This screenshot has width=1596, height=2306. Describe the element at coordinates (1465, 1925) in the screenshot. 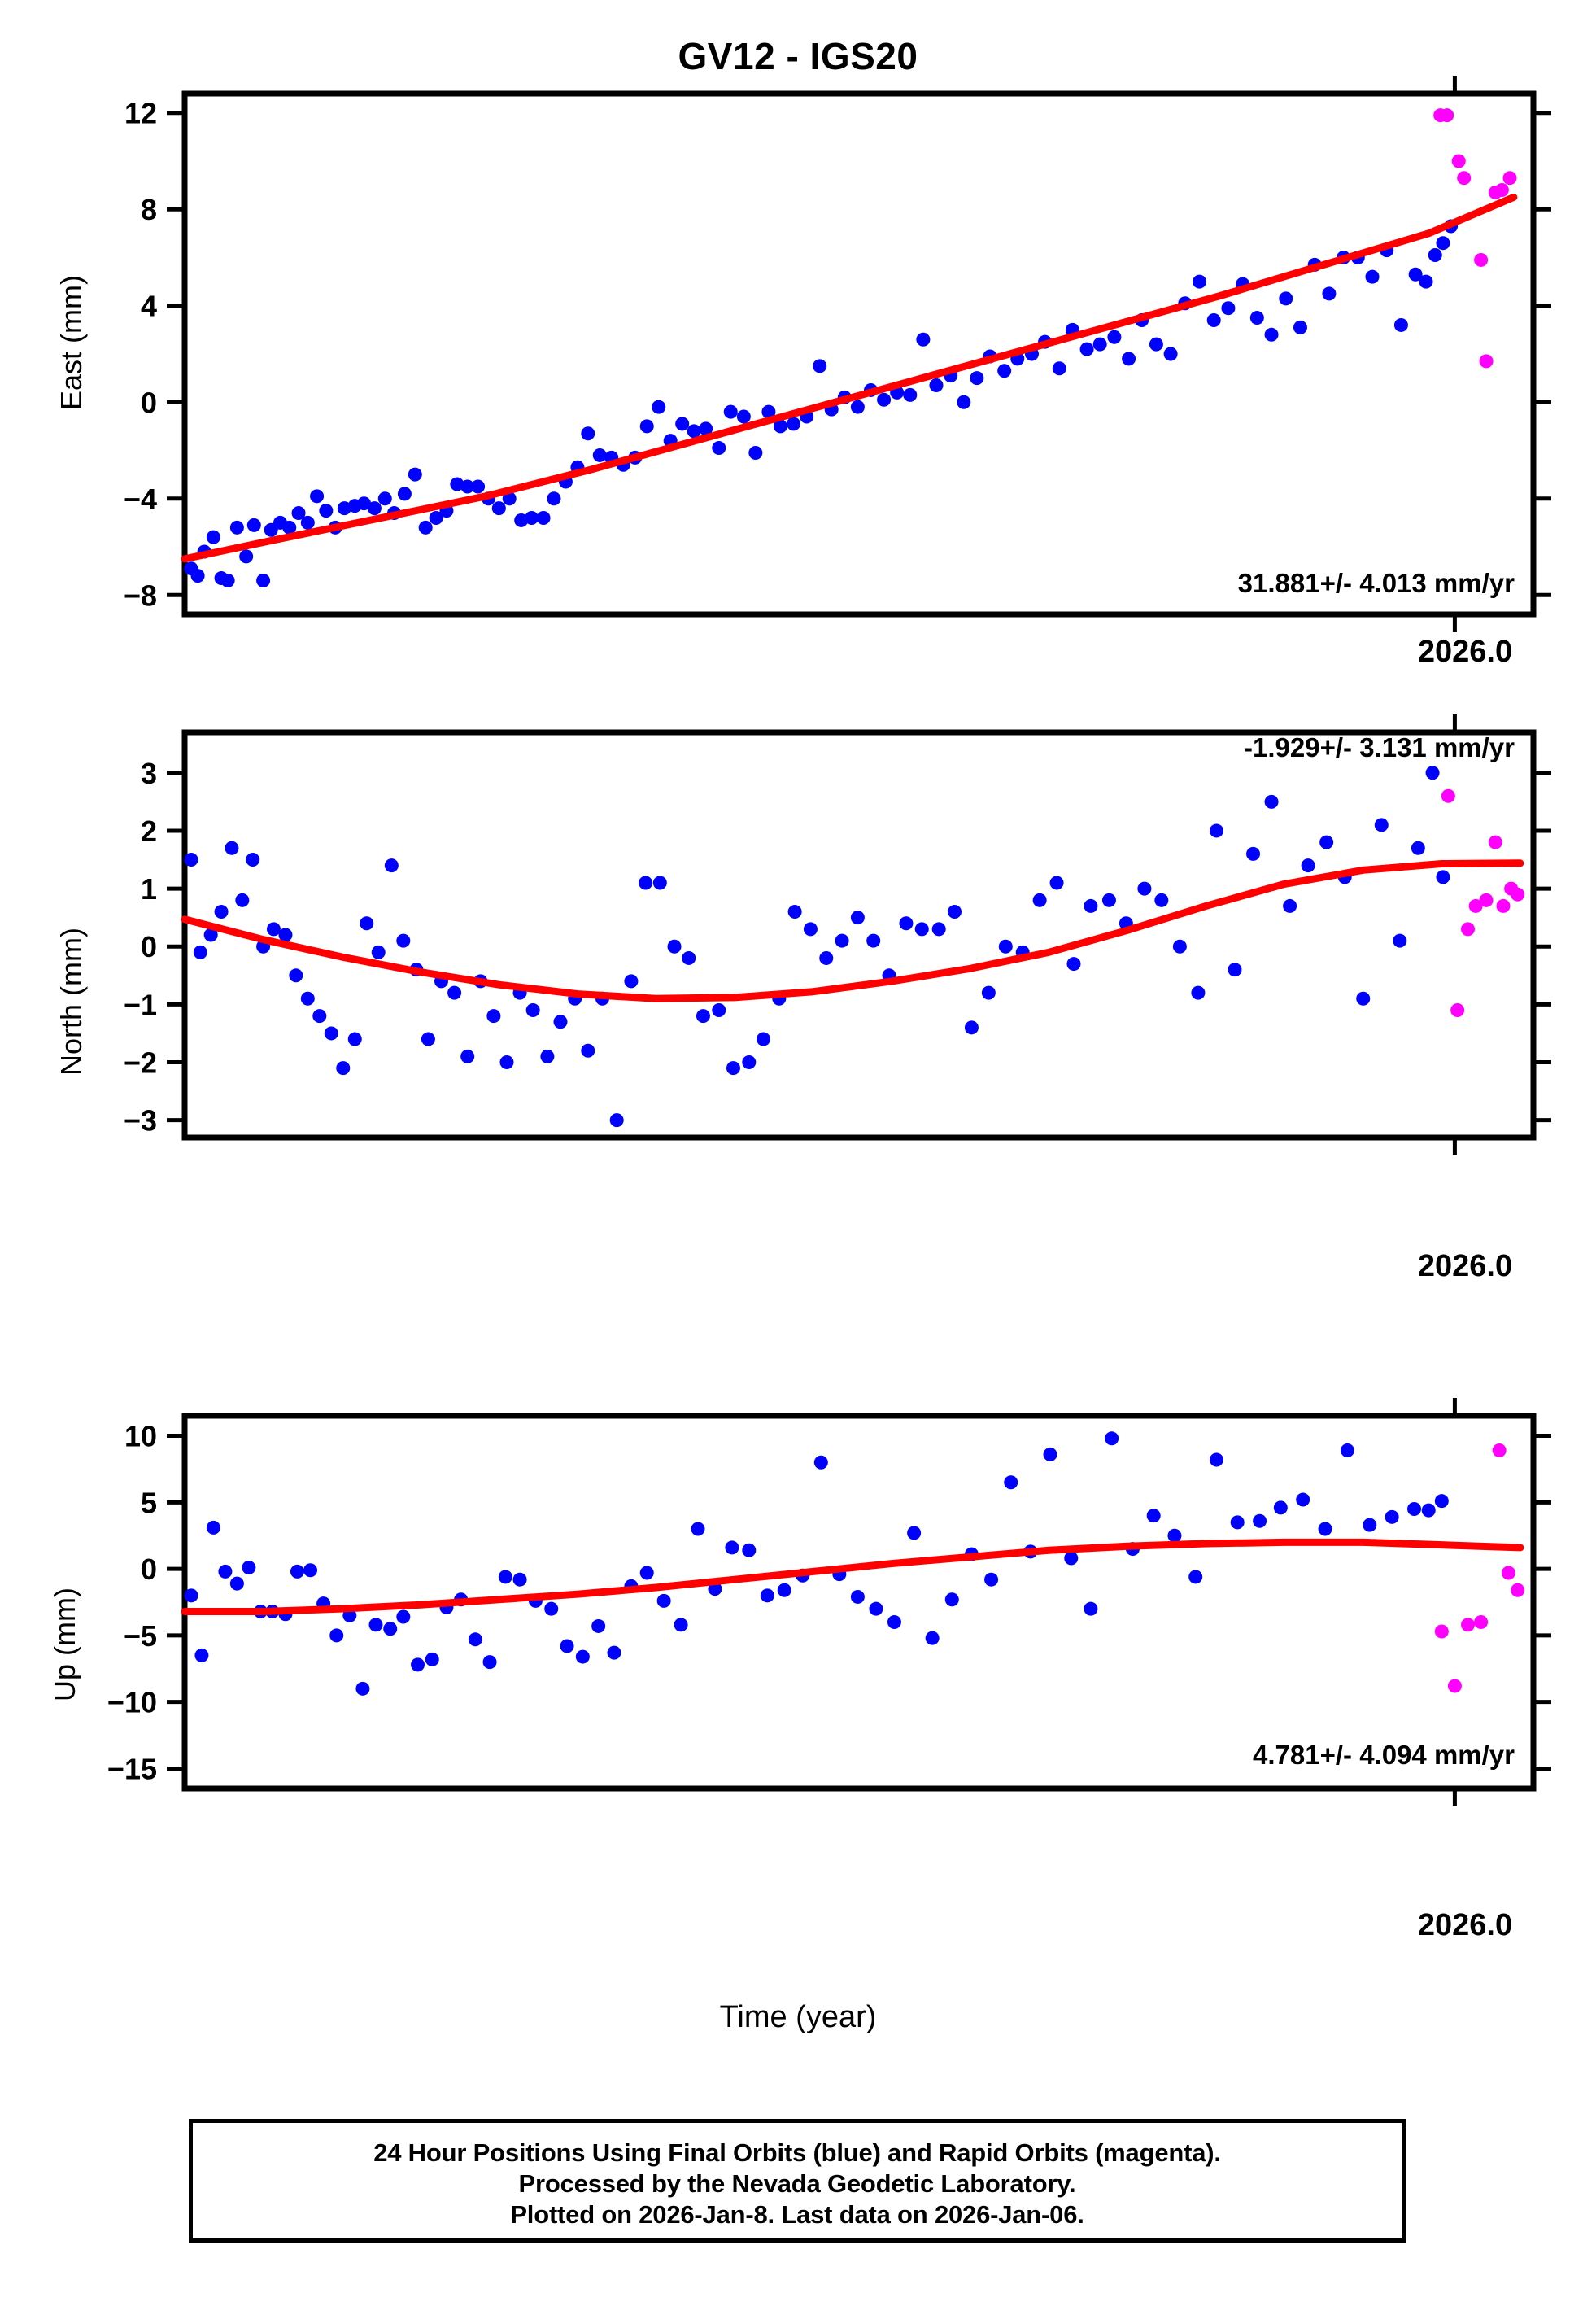

I see `up-xtick-2026: 2026.0` at that location.